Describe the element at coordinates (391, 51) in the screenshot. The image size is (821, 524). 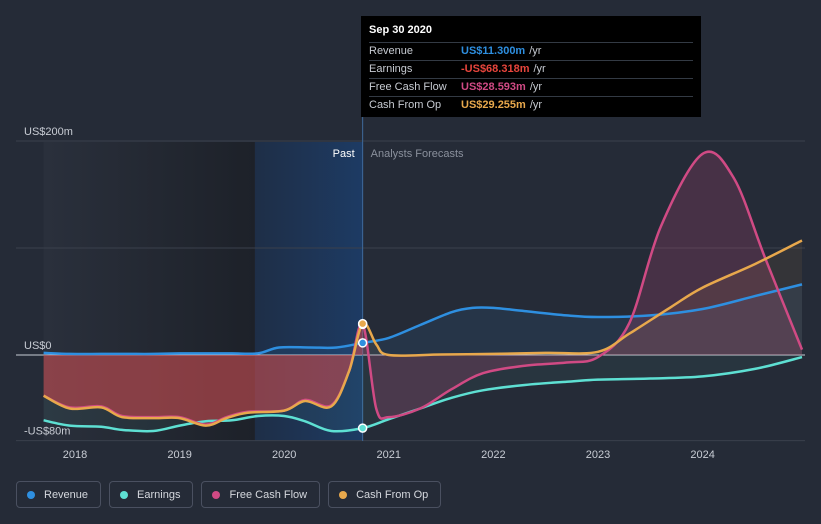
I see `tooltip-label: Revenue` at that location.